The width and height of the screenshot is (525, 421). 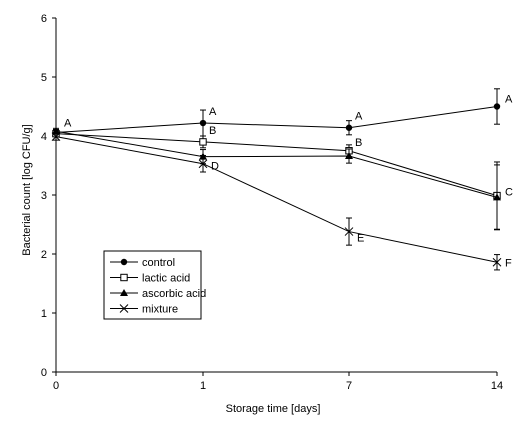 What do you see at coordinates (44, 137) in the screenshot?
I see `y-tick-label: 4` at bounding box center [44, 137].